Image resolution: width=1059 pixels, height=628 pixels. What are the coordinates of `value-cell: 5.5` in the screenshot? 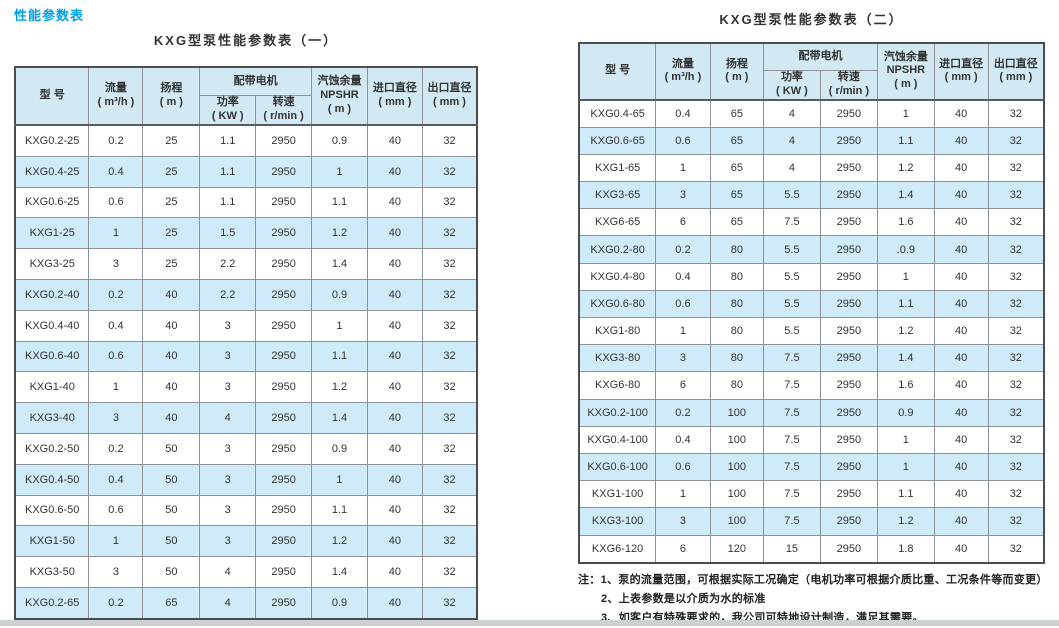 It's located at (792, 276).